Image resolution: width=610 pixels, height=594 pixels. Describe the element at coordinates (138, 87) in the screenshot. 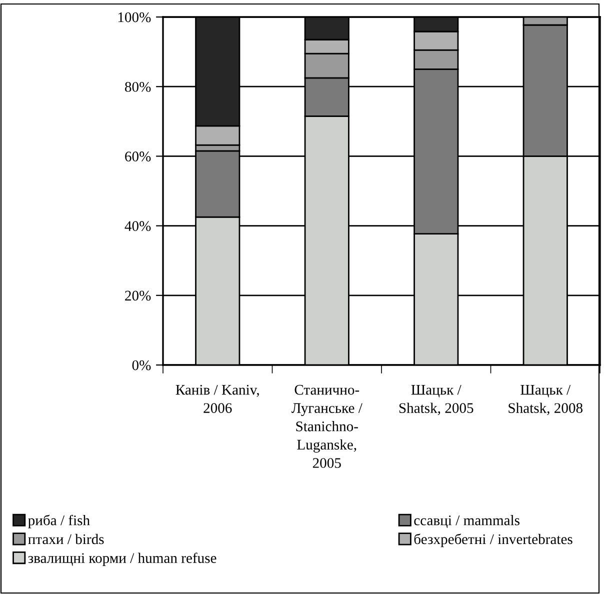

I see `y-tick-label: 80%` at that location.